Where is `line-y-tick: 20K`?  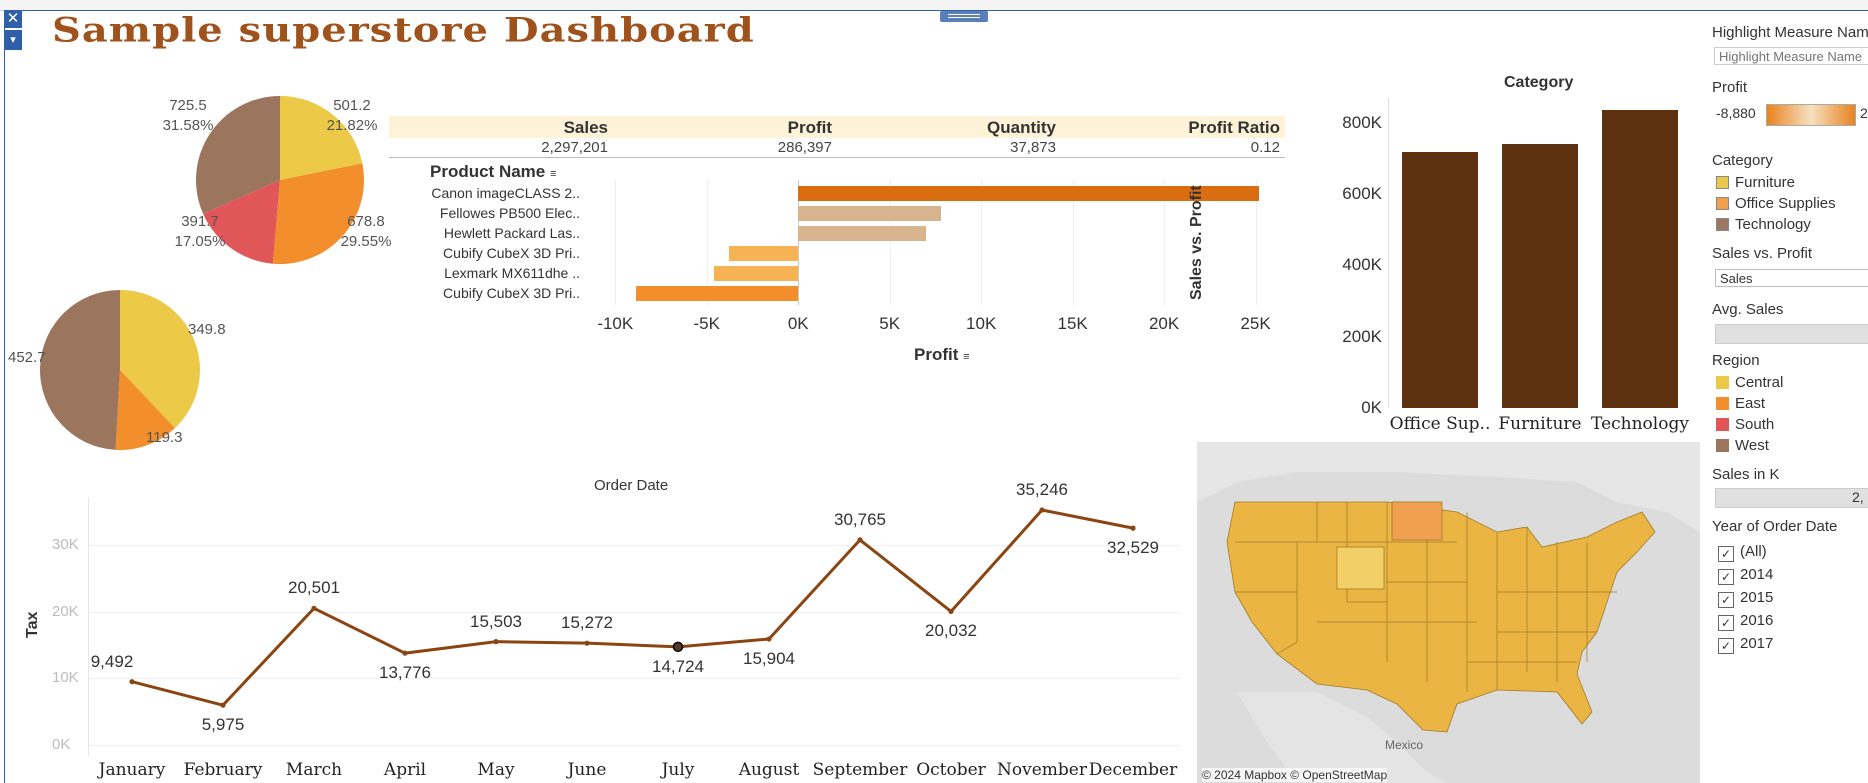
line-y-tick: 20K is located at coordinates (65, 611).